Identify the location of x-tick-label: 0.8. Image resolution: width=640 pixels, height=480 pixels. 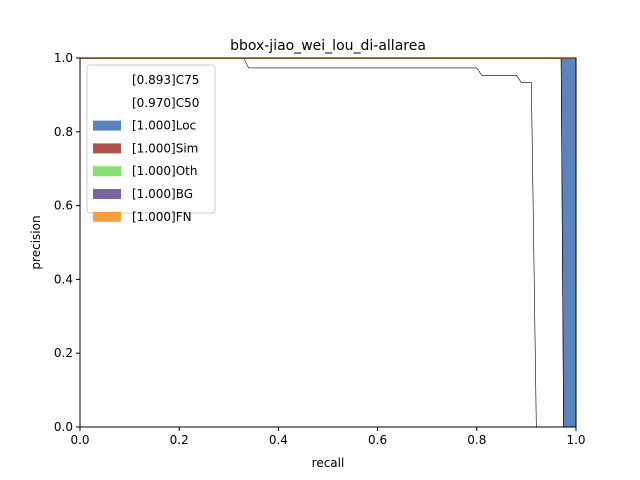
(476, 440).